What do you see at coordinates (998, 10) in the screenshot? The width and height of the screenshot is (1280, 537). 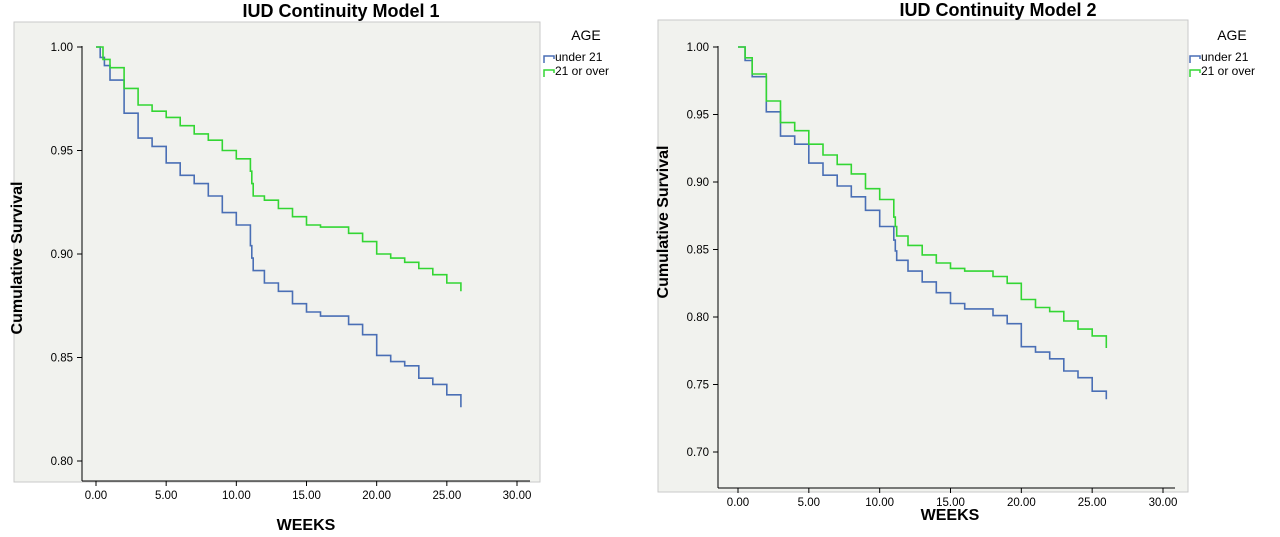 I see `chart-title: IUD Continuity Model 2` at bounding box center [998, 10].